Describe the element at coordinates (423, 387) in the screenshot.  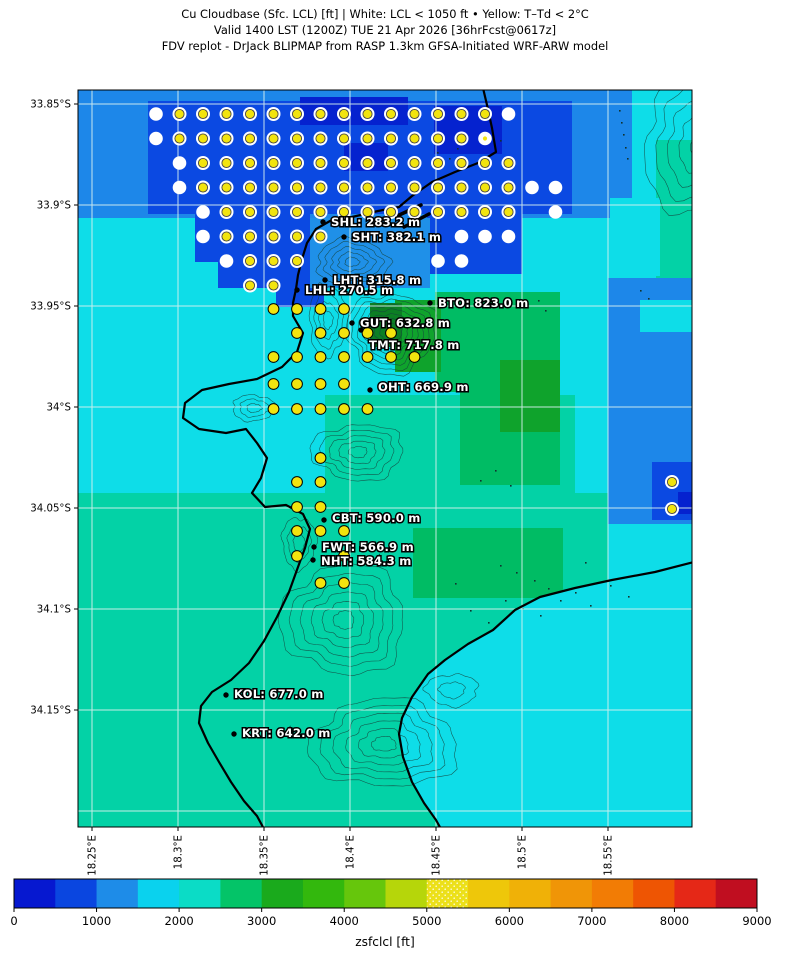
I see `station-label-OHT: OHT: 669.9 m` at that location.